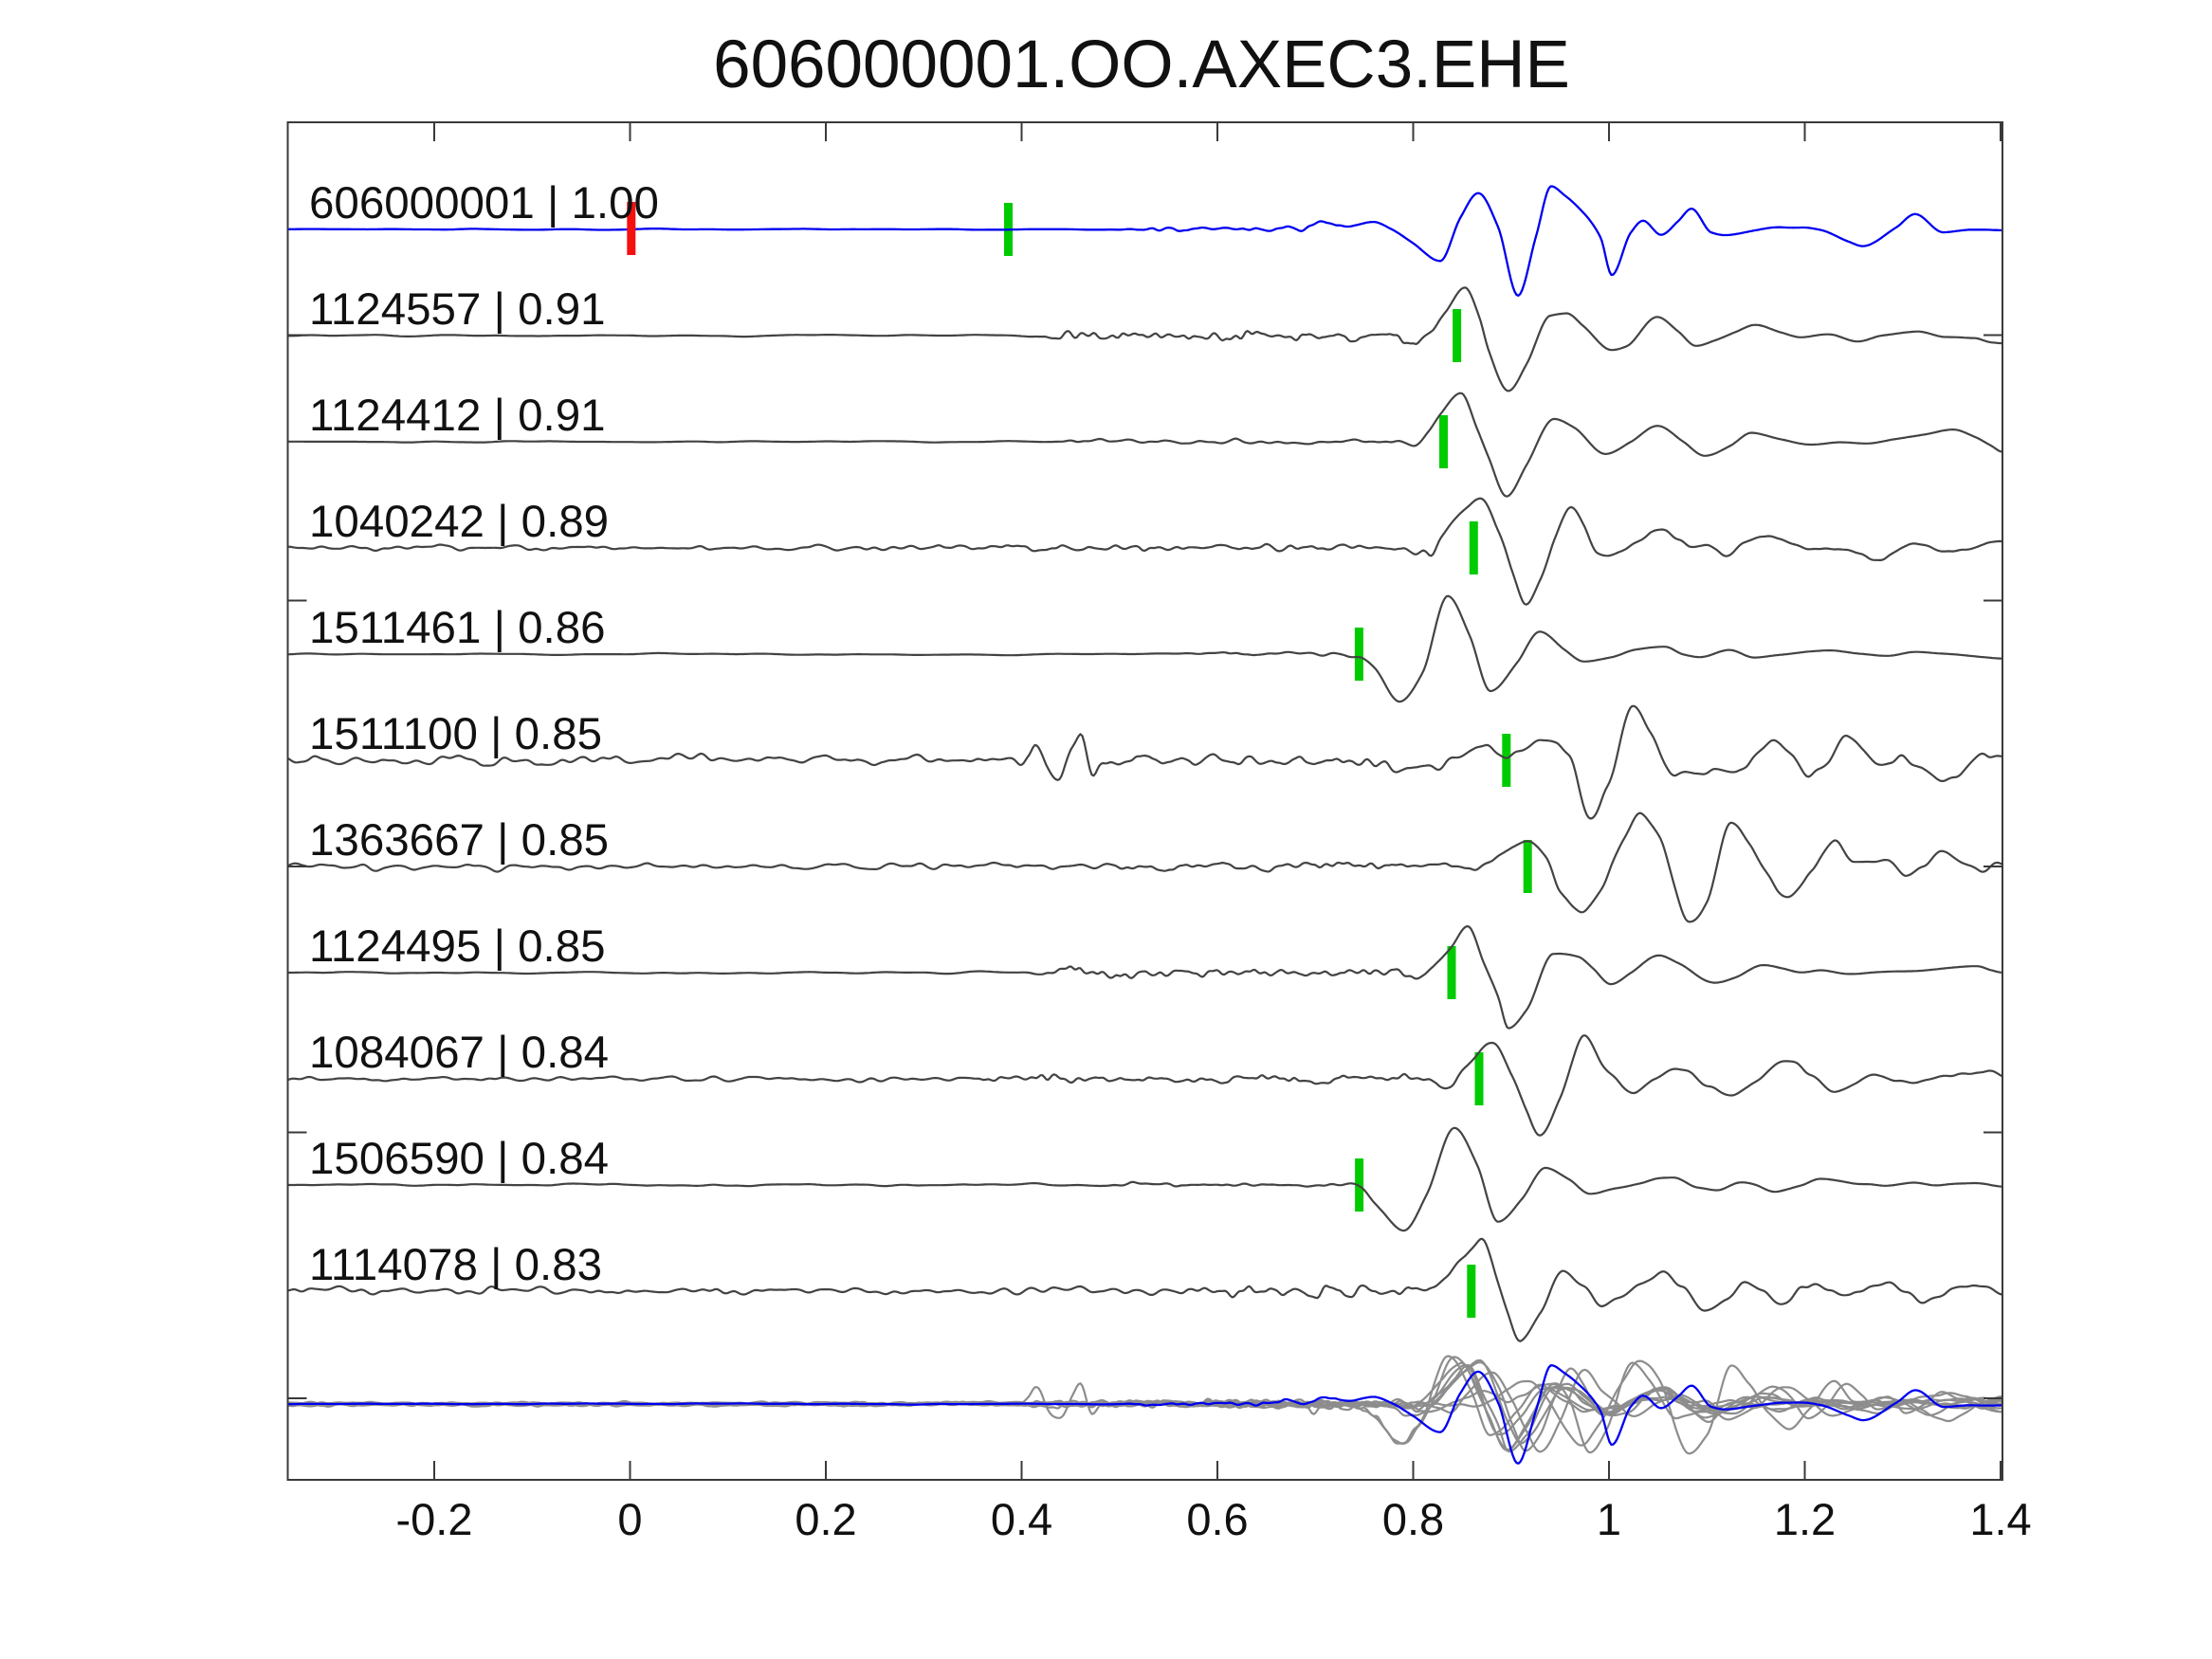 The height and width of the screenshot is (1659, 2212). I want to click on svg-text: 1124495 | 0.85, so click(457, 946).